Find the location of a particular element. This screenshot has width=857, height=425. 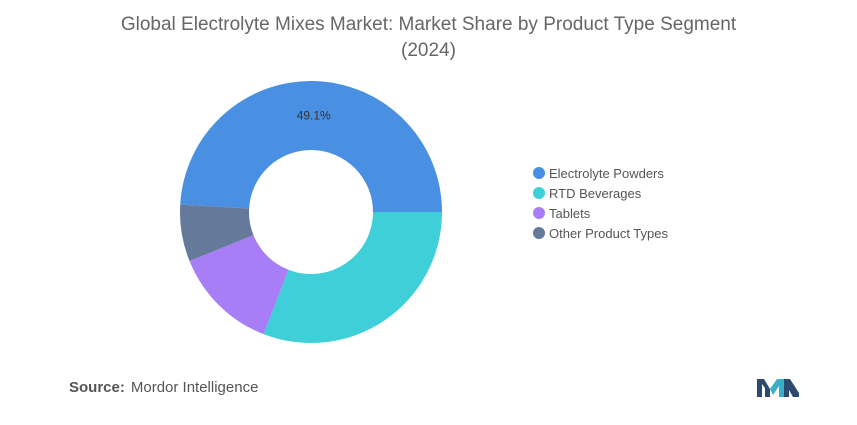

legend-item: Electrolyte Powders is located at coordinates (600, 173).